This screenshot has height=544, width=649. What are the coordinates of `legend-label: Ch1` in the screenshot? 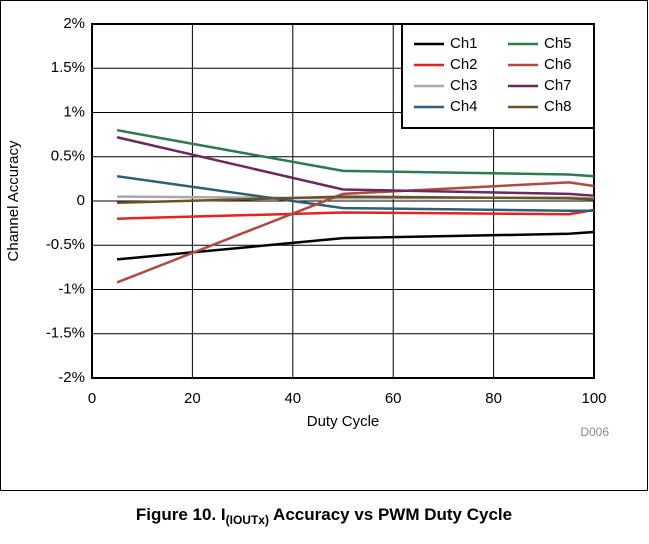 It's located at (464, 43).